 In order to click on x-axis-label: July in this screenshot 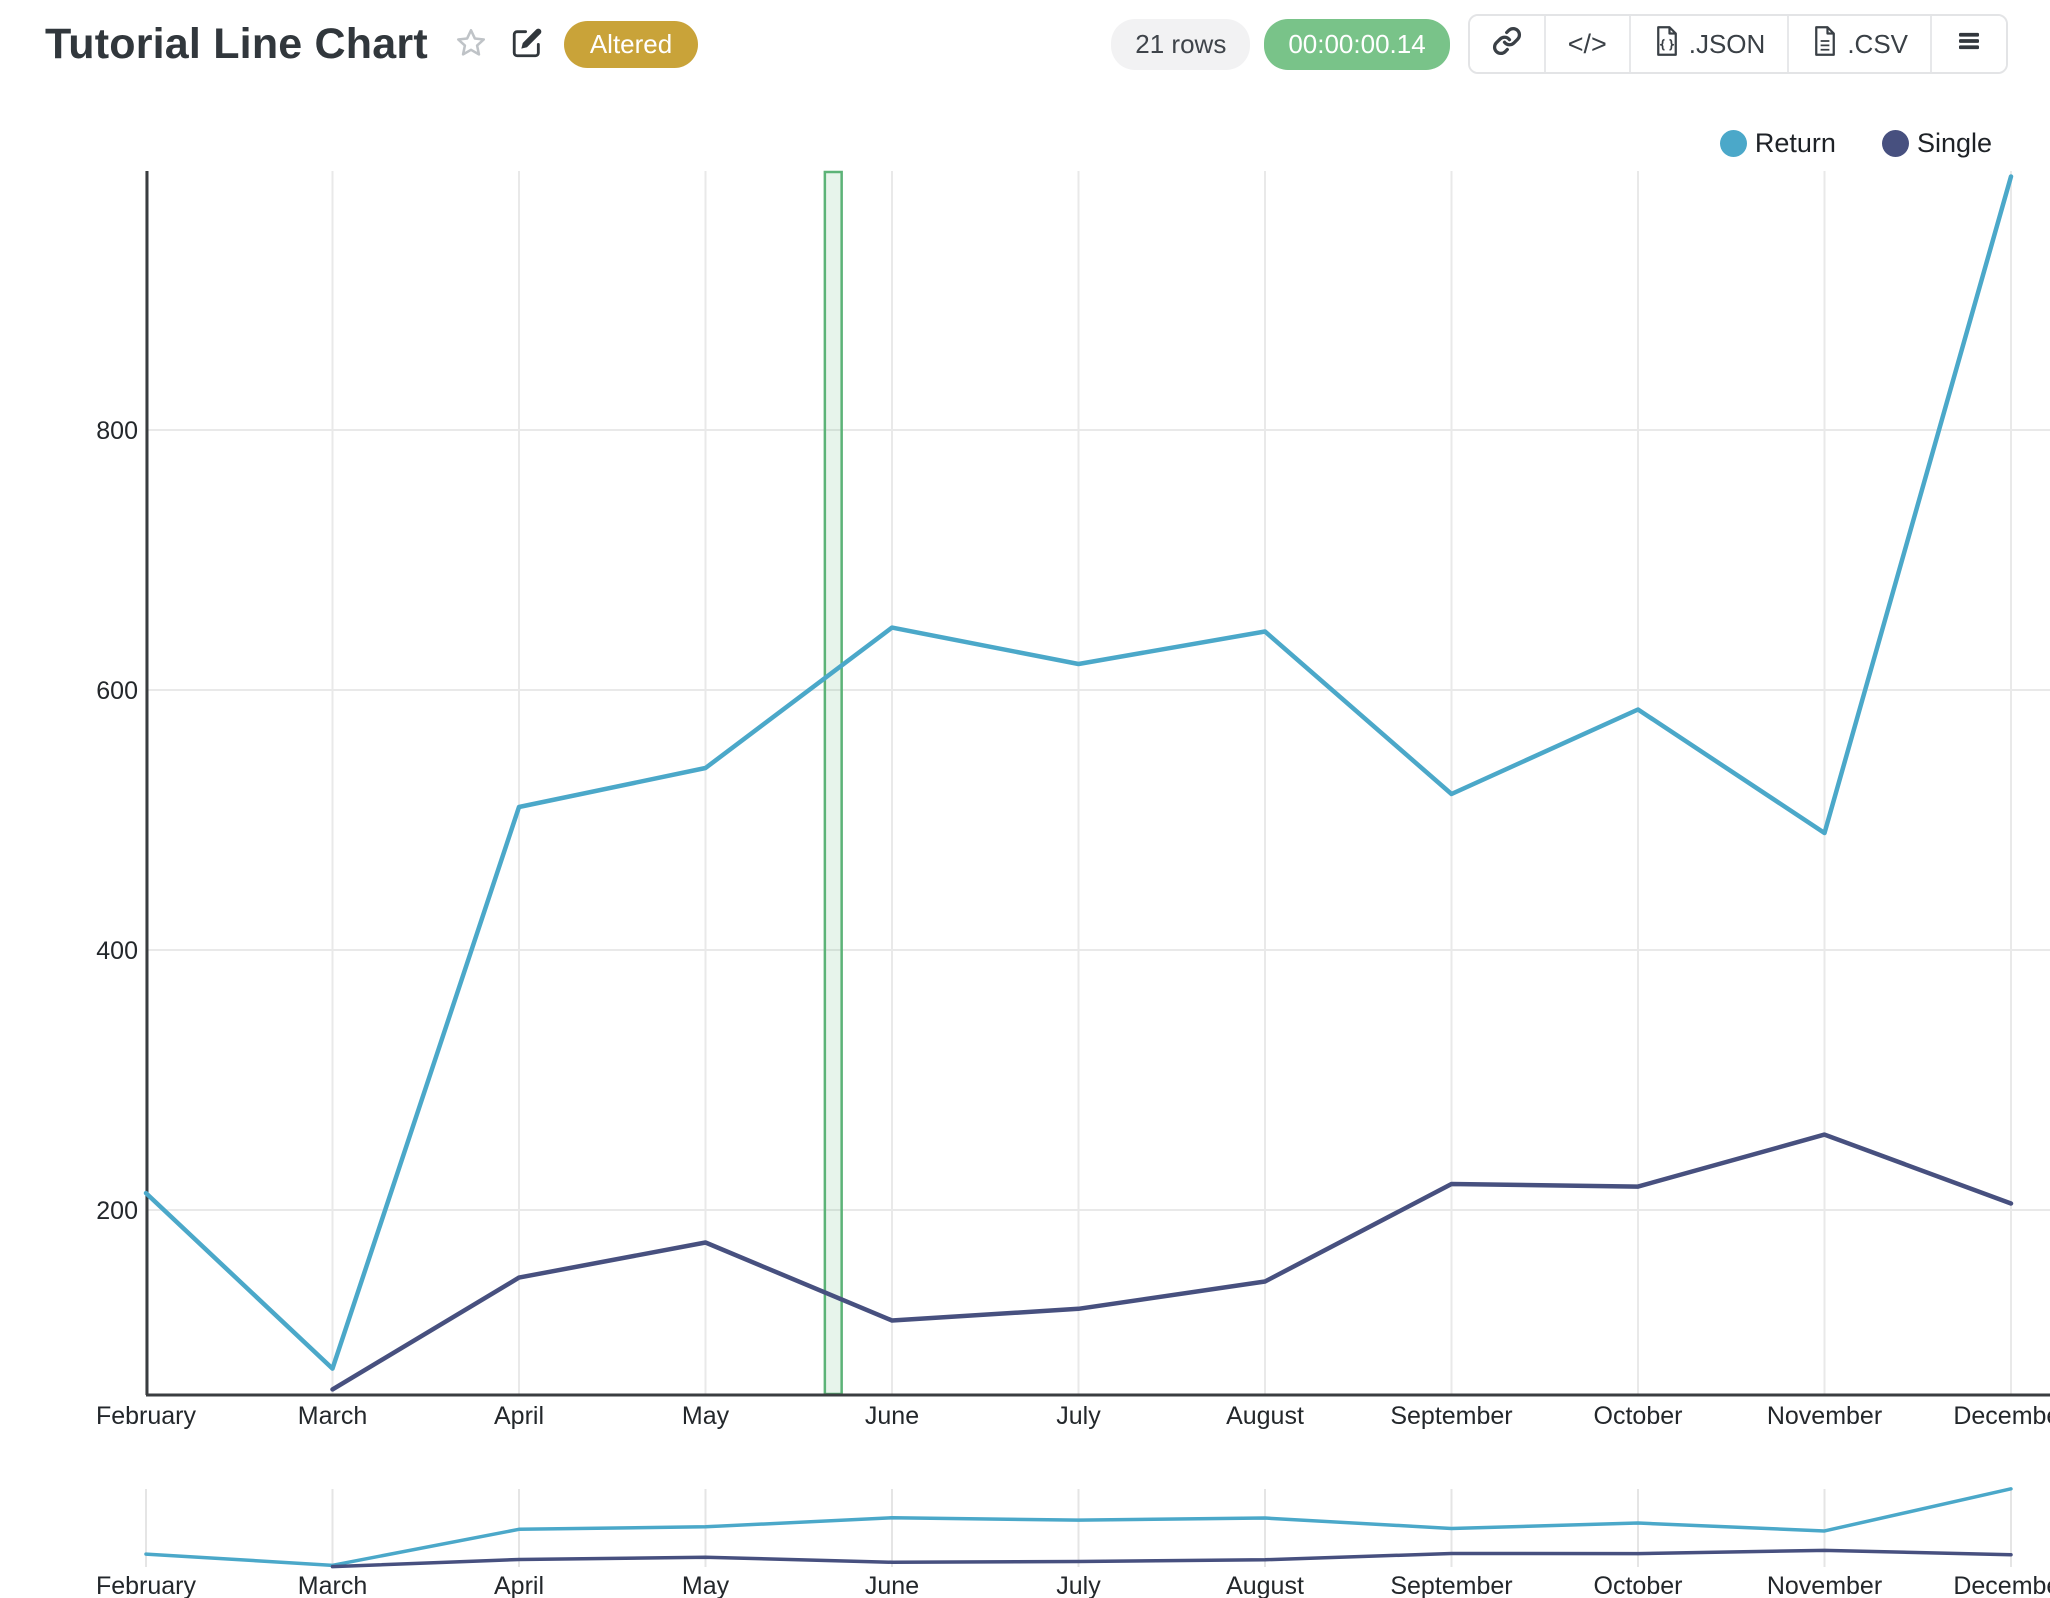, I will do `click(1078, 1416)`.